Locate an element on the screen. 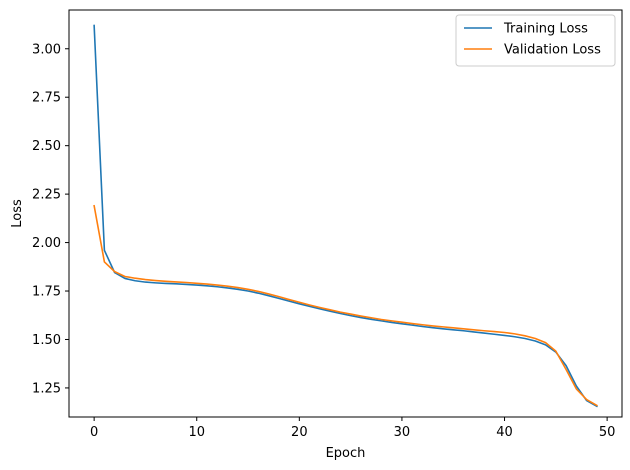 The width and height of the screenshot is (630, 470). y-tick-label: 2.25 is located at coordinates (46, 195).